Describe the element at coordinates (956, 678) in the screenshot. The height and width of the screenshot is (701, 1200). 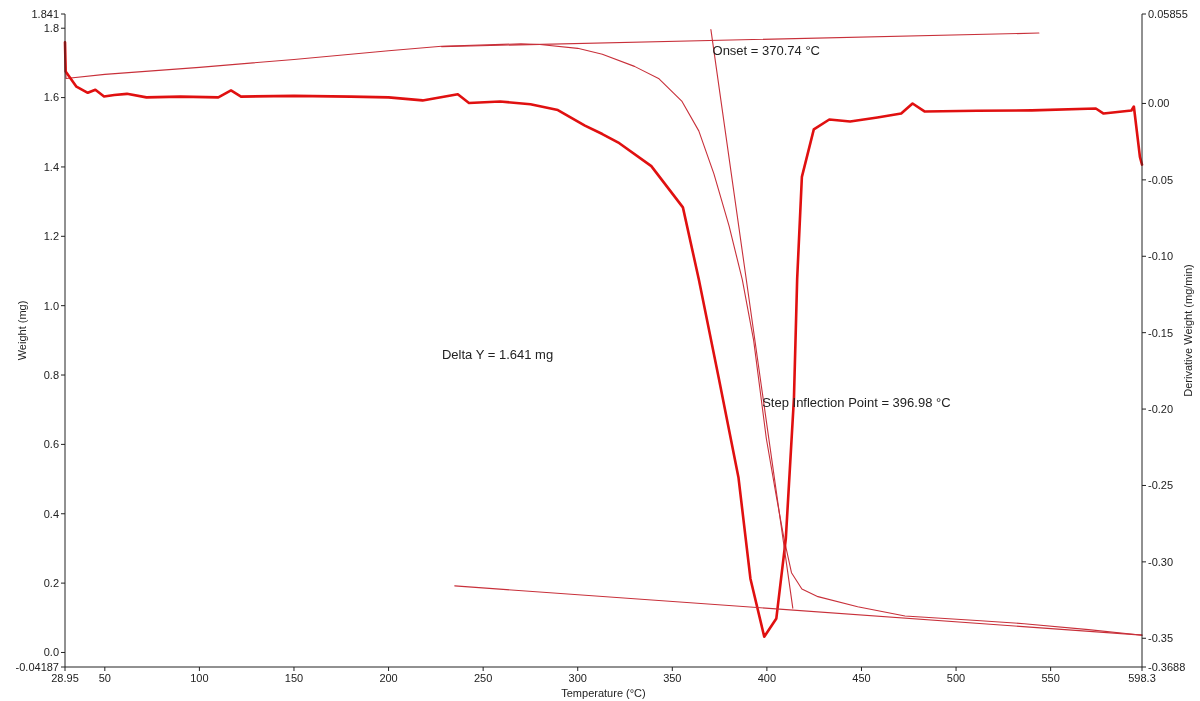
I see `x-tick-label: 500` at that location.